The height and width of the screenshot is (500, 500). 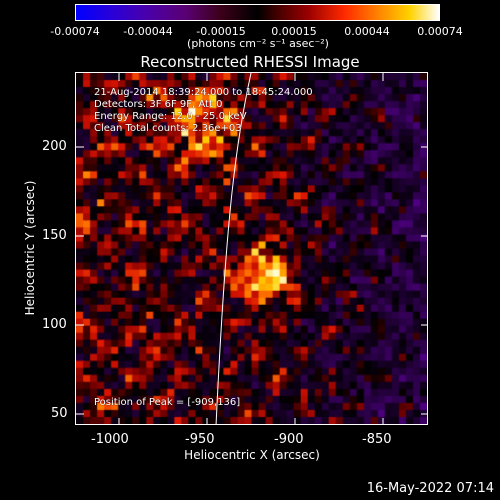 I want to click on y-tick-label: 200, so click(x=54, y=146).